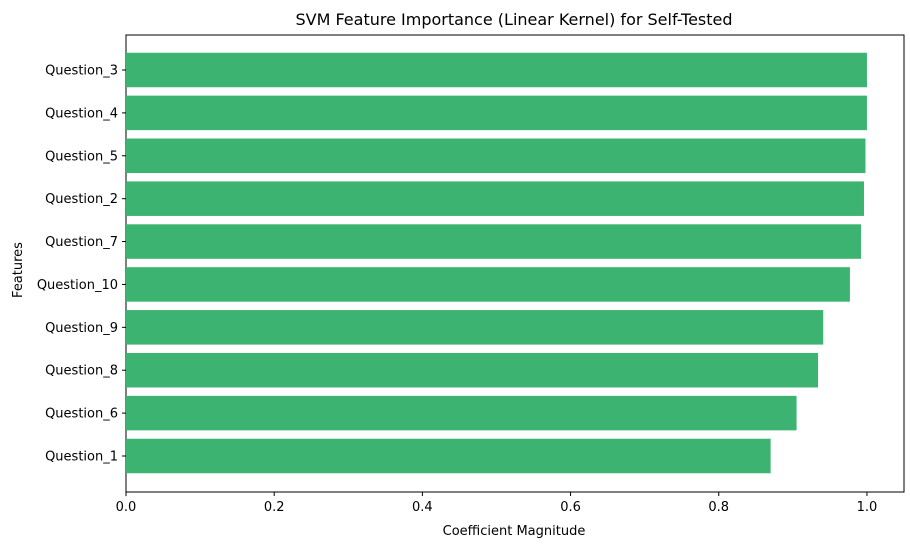 This screenshot has width=910, height=551. Describe the element at coordinates (81, 199) in the screenshot. I see `y-tick-label: Question_2` at that location.